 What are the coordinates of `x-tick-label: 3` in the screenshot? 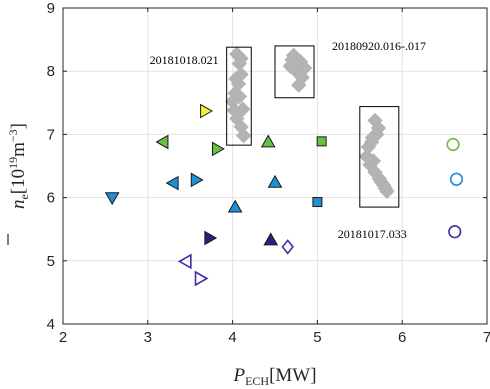 It's located at (148, 337).